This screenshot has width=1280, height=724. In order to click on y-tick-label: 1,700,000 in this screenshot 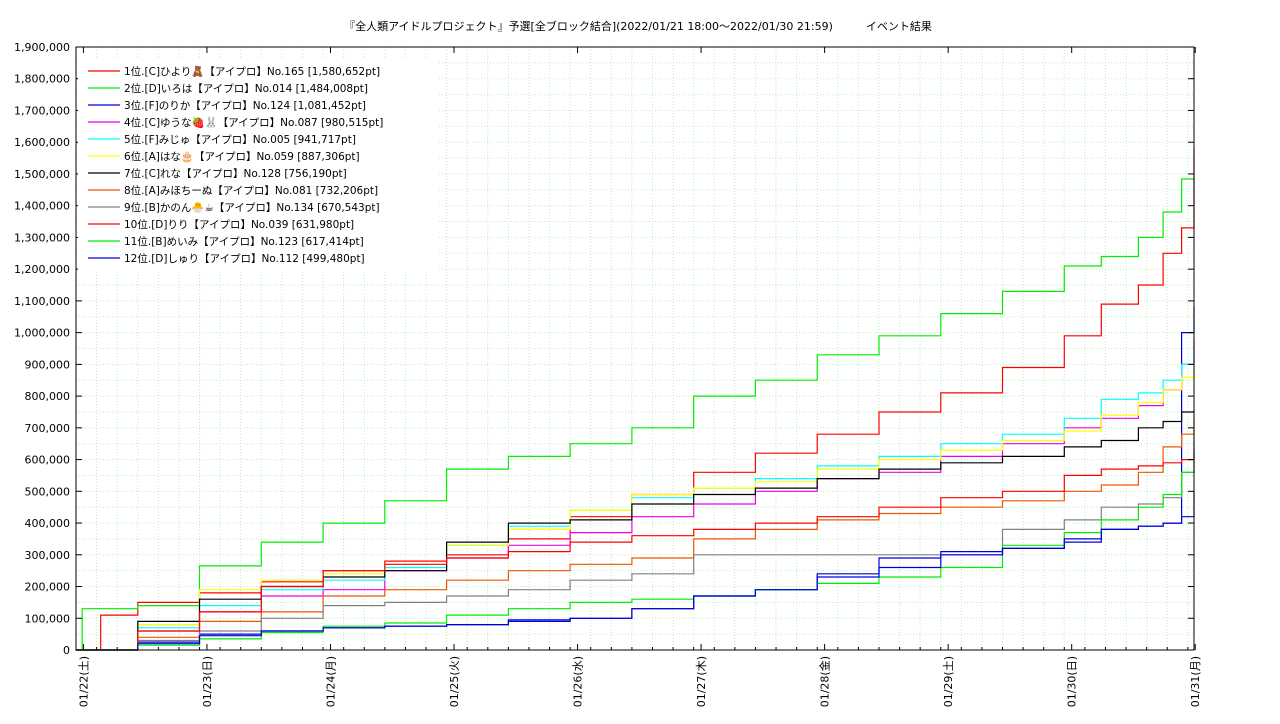, I will do `click(42, 110)`.